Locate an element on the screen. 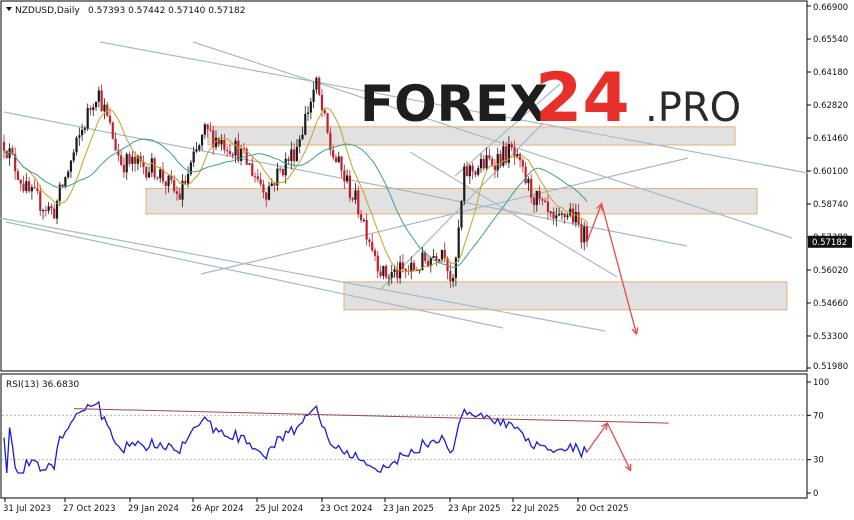 This screenshot has width=854, height=520. forecast-arrow-down is located at coordinates (635, 331).